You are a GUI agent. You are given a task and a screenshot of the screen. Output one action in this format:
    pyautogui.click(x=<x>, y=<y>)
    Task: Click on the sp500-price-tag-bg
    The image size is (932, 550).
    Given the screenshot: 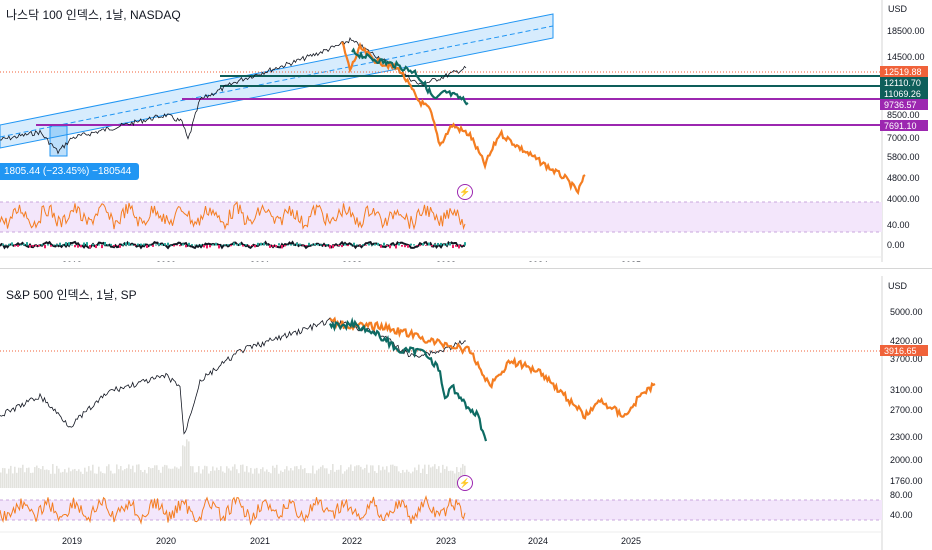 What is the action you would take?
    pyautogui.click(x=904, y=350)
    